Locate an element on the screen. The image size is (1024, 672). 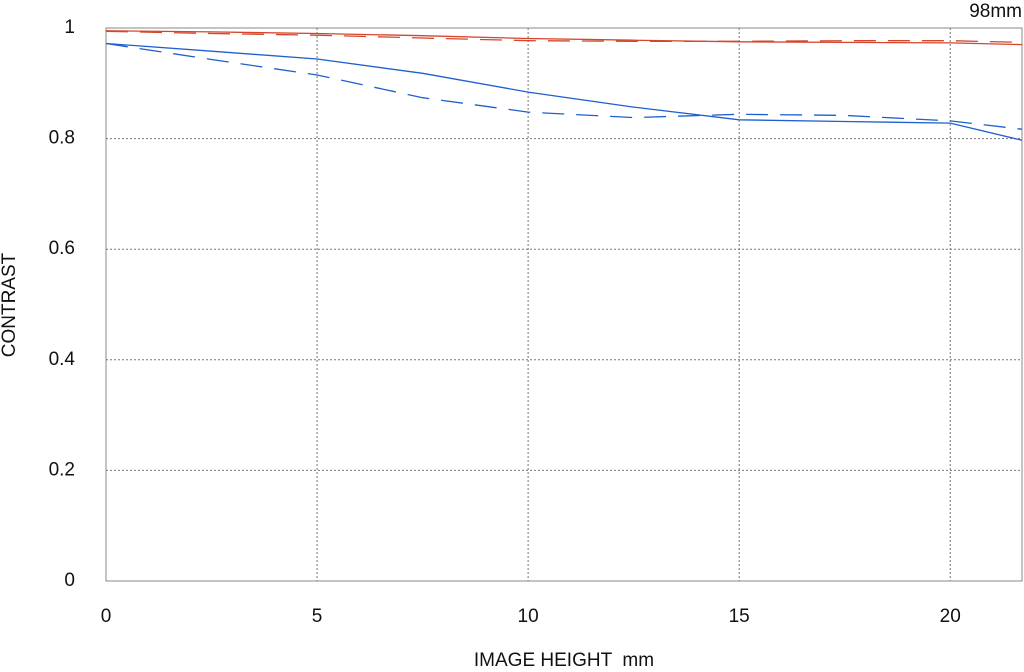
y-axis-title: CONTRAST is located at coordinates (10, 304).